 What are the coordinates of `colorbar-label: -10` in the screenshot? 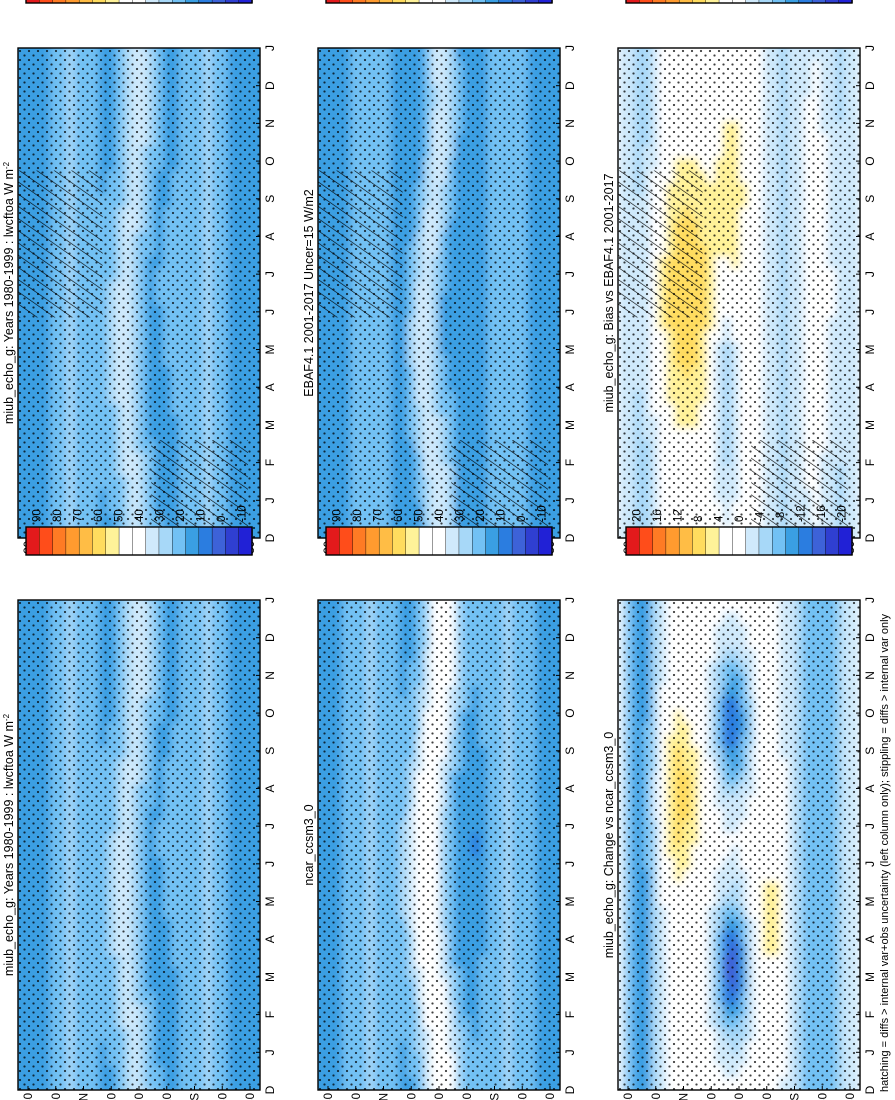 It's located at (243, 513).